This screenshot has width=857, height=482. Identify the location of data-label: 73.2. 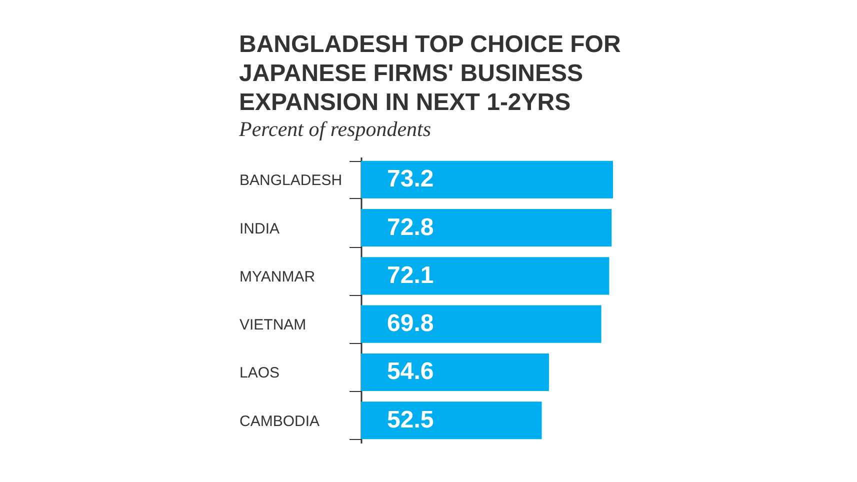
(410, 179).